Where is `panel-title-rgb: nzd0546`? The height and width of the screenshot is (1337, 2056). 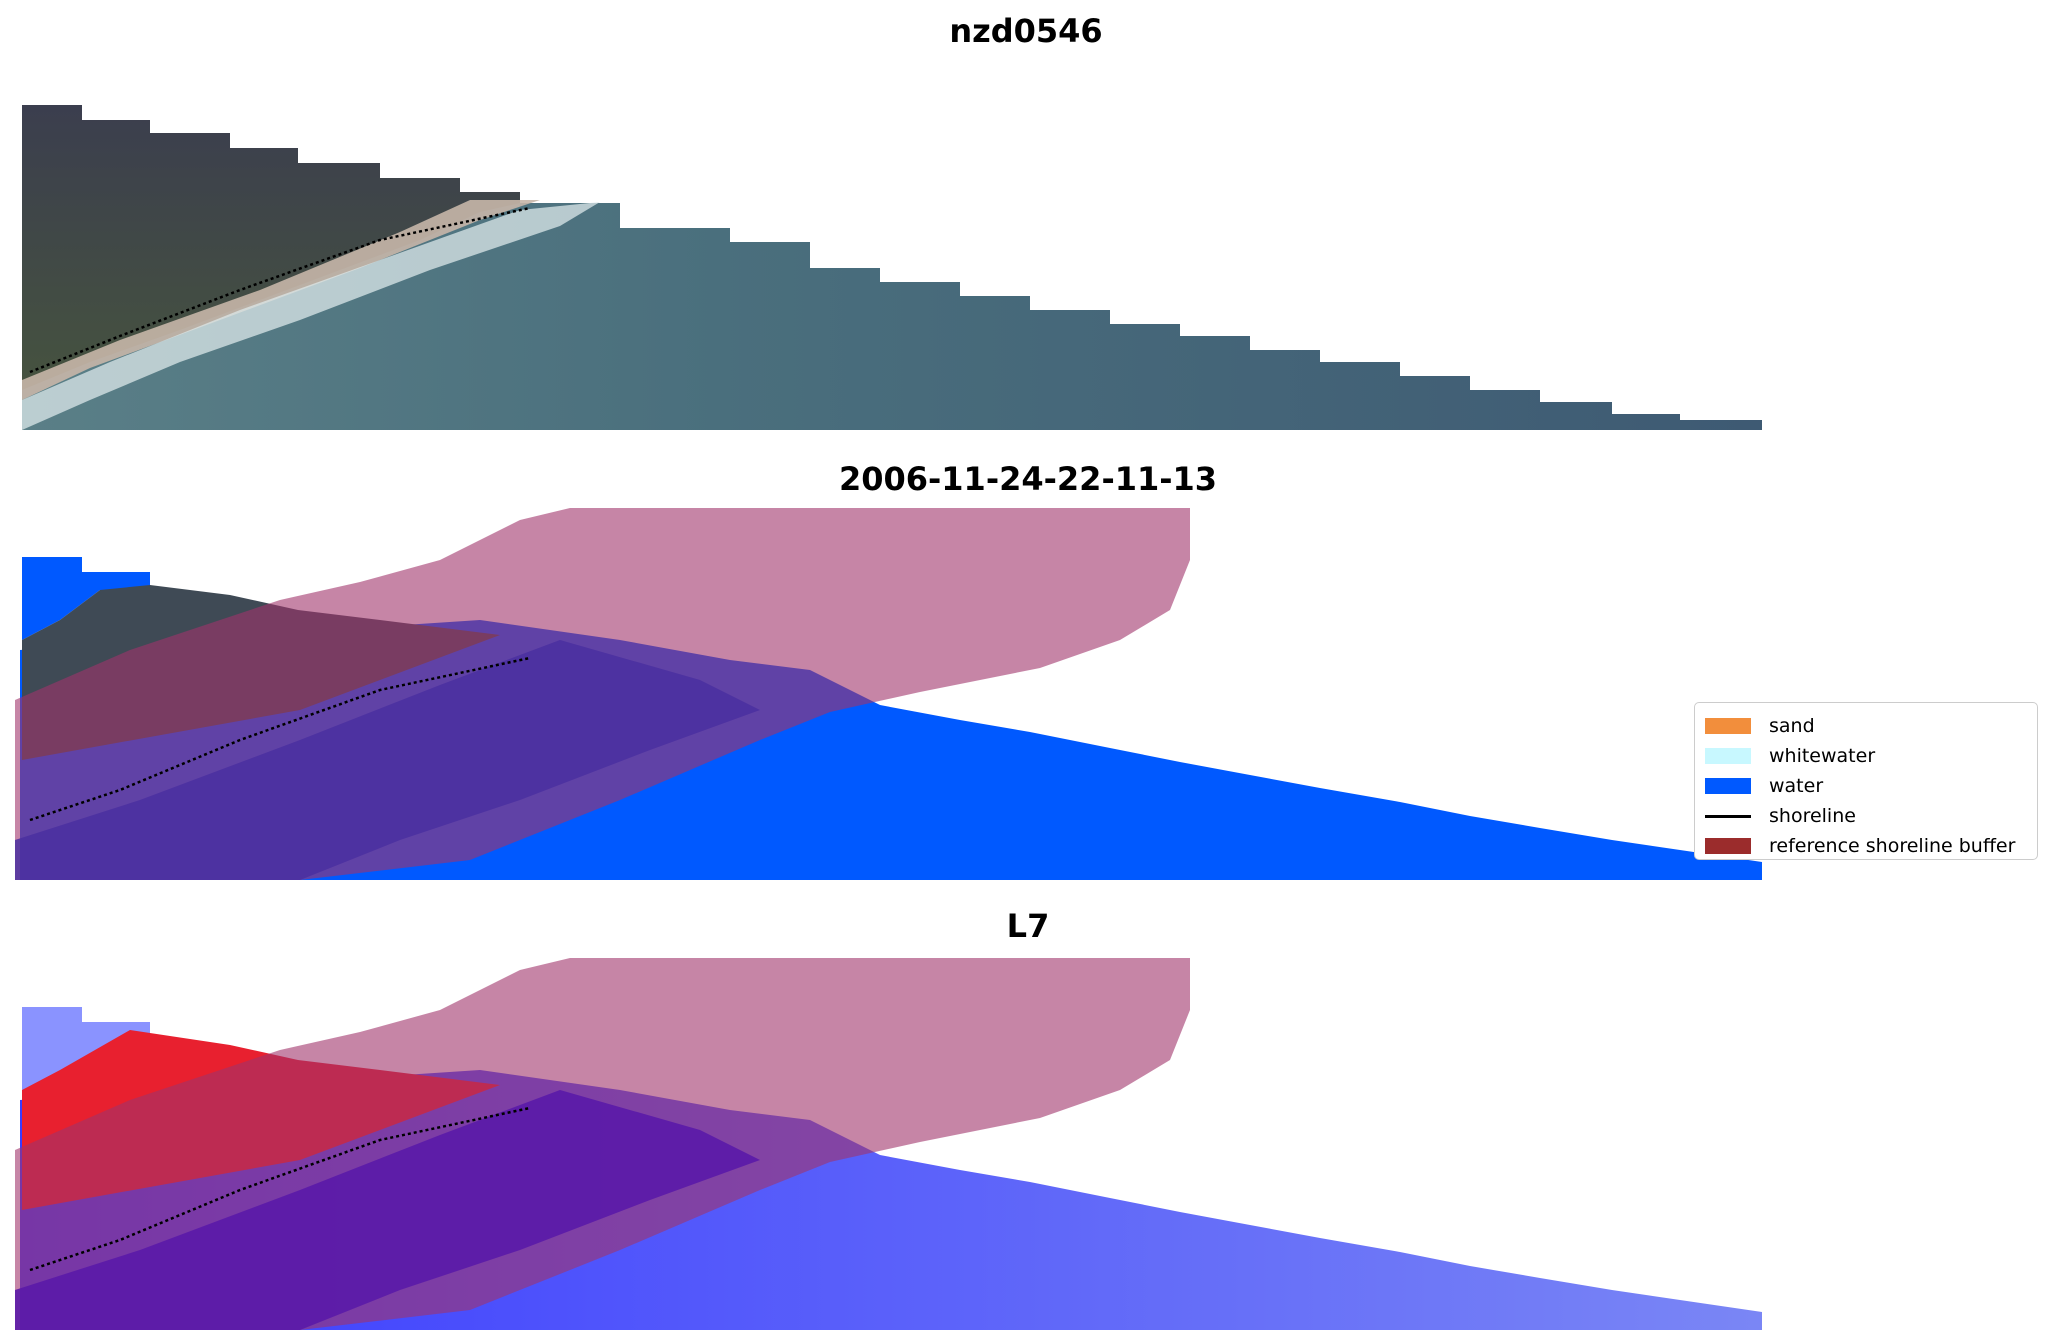
panel-title-rgb: nzd0546 is located at coordinates (1026, 31).